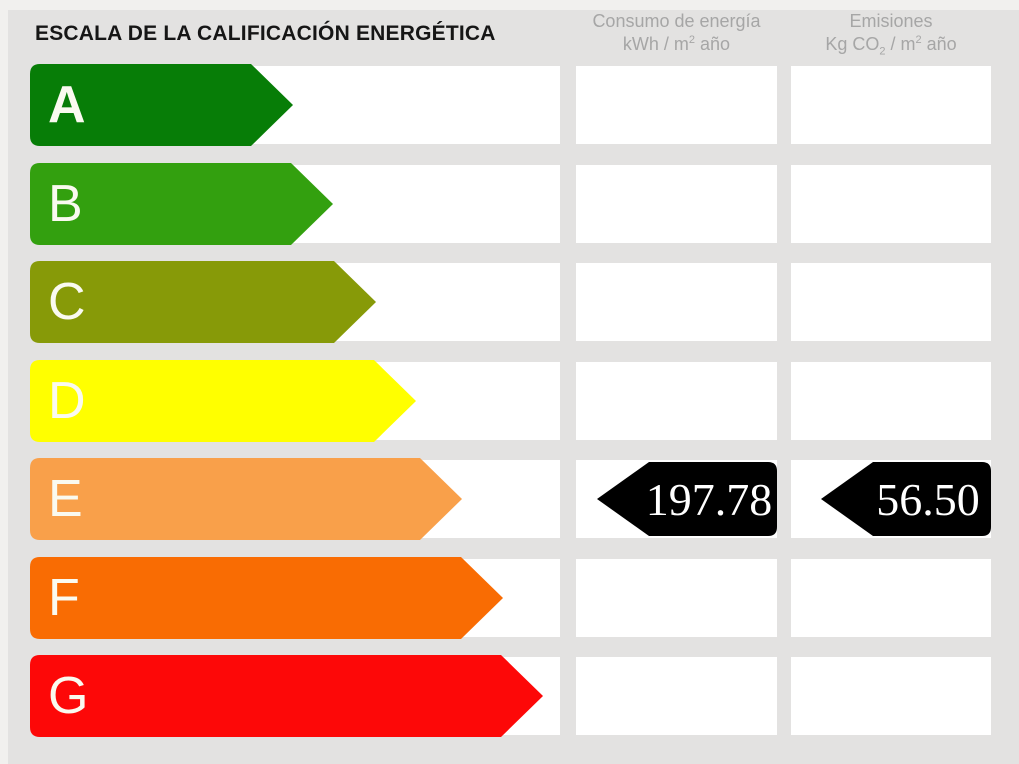  Describe the element at coordinates (891, 696) in the screenshot. I see `row-g-emisiones-cell` at that location.